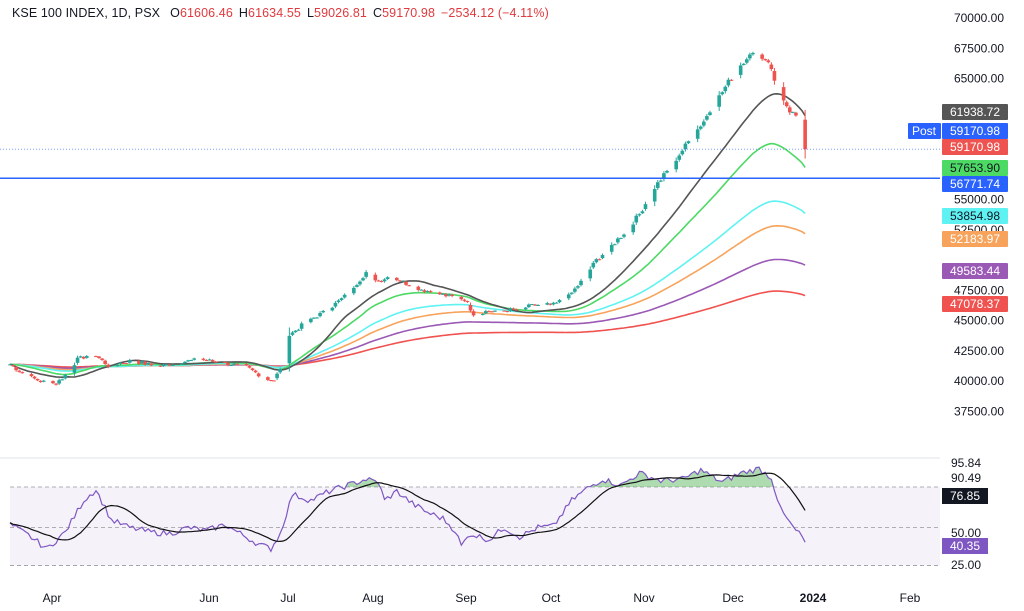 The height and width of the screenshot is (611, 1024). I want to click on price-axis-tick: 40000.00, so click(979, 381).